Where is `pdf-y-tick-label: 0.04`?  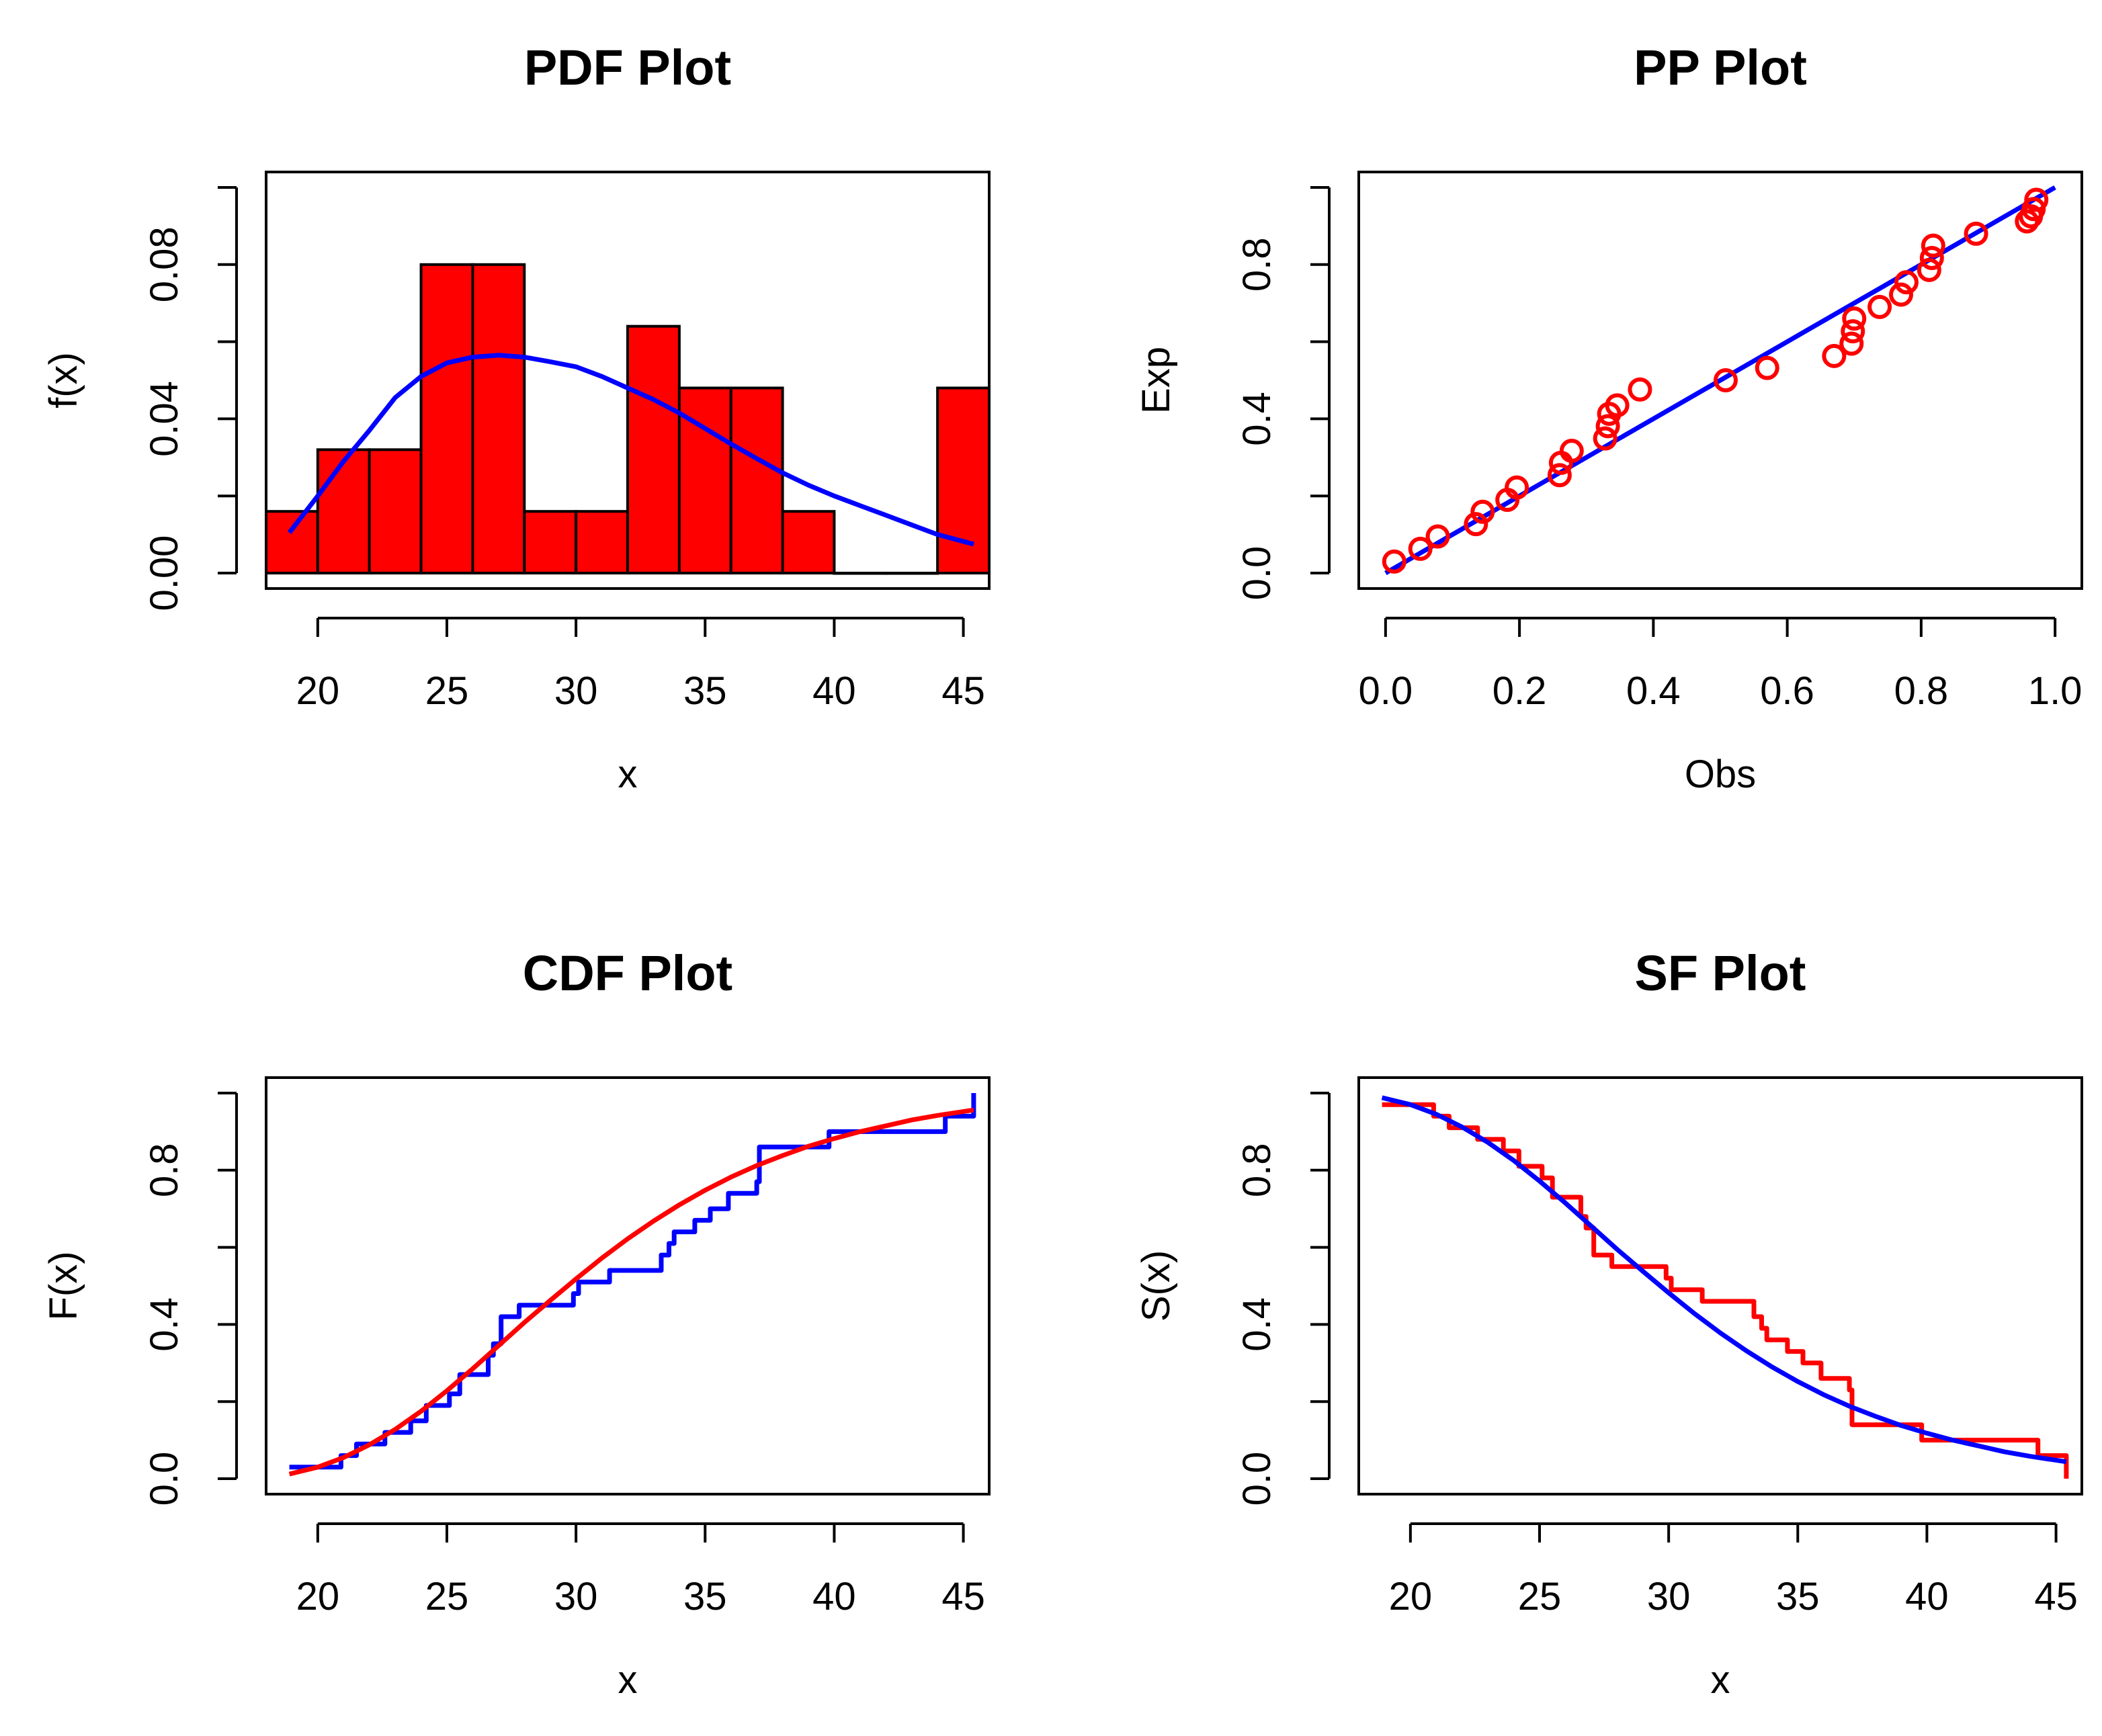 pdf-y-tick-label: 0.04 is located at coordinates (164, 419).